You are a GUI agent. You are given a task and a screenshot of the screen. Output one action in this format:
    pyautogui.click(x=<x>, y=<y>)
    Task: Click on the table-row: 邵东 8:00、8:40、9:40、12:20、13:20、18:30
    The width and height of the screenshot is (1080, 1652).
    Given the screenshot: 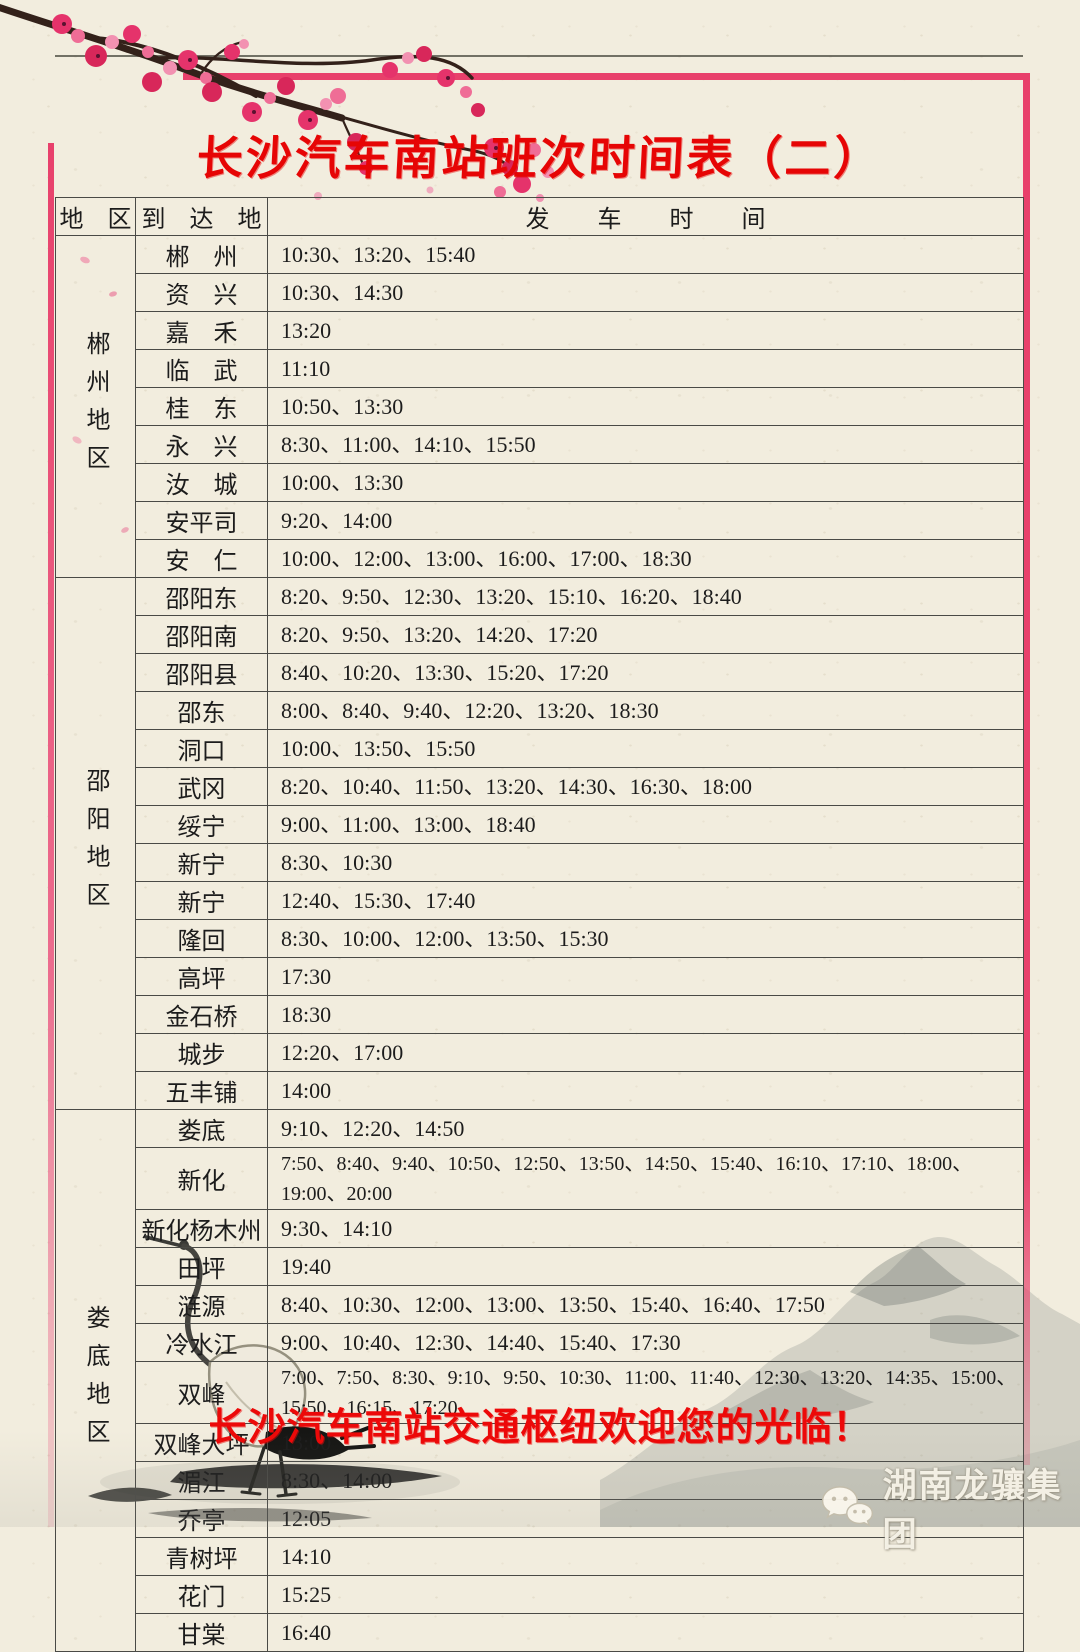 What is the action you would take?
    pyautogui.click(x=540, y=710)
    